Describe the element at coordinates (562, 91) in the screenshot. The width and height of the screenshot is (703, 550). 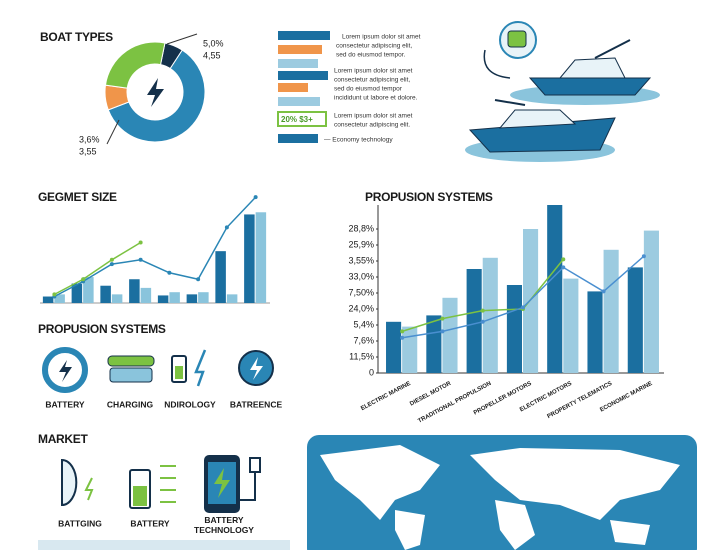
I see `boat-illustration` at that location.